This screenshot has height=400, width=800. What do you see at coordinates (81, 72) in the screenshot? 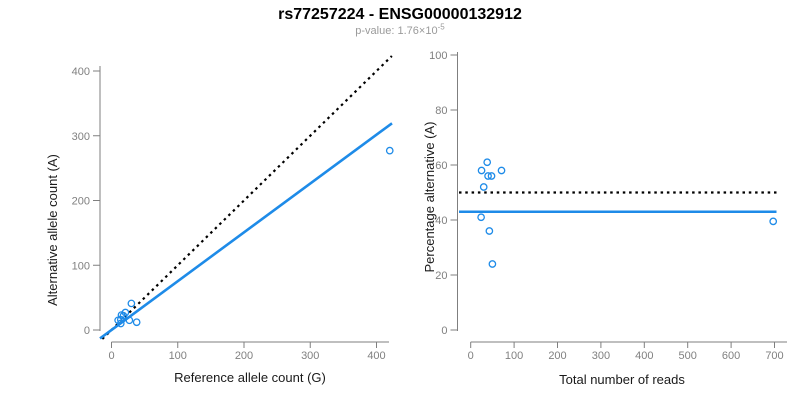
I see `left-y-tick-label: 400` at bounding box center [81, 72].